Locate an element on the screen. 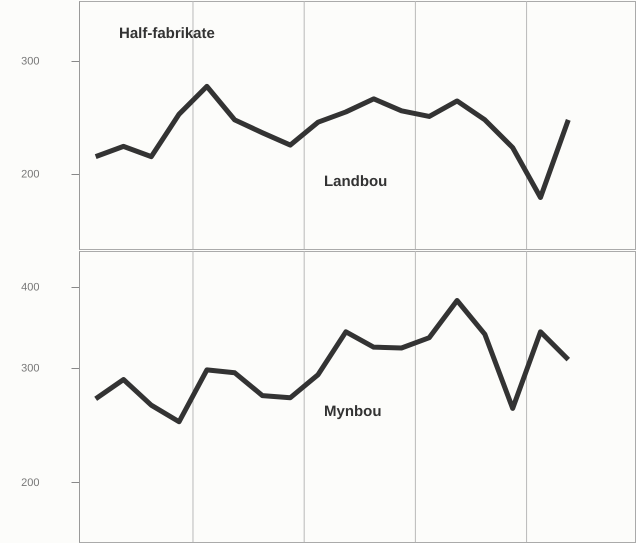 Image resolution: width=643 pixels, height=551 pixels. series-label: Mynbou is located at coordinates (353, 411).